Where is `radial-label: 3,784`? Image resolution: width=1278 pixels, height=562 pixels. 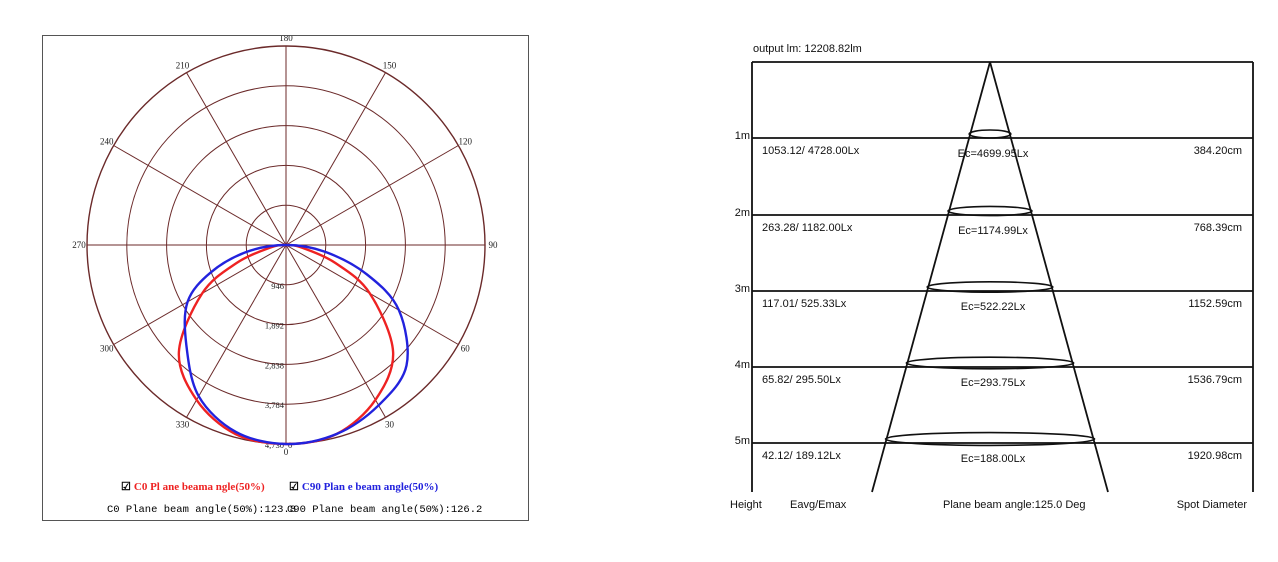 radial-label: 3,784 is located at coordinates (275, 405).